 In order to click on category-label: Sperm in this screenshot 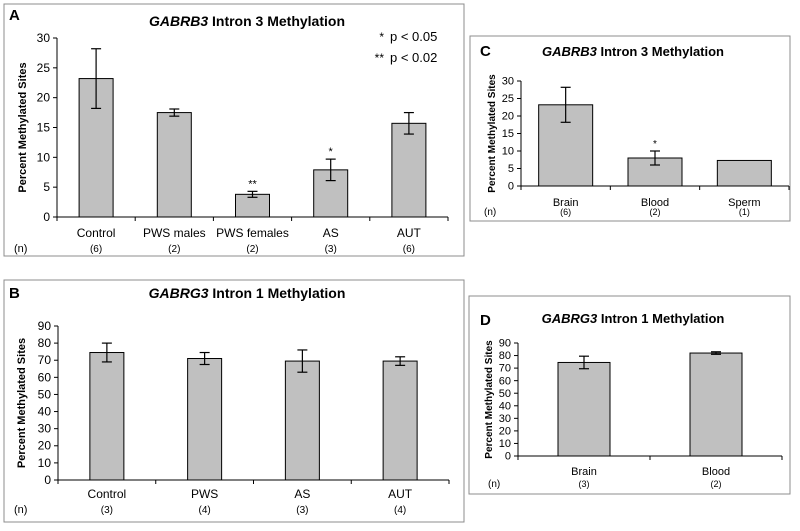, I will do `click(744, 203)`.